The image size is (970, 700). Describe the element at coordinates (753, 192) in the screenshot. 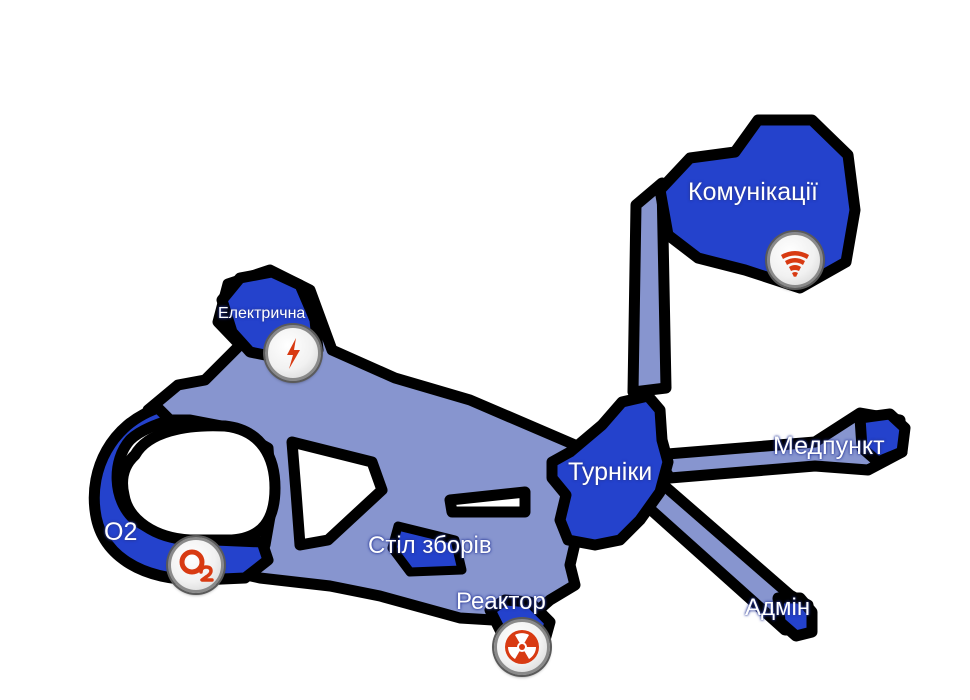

I see `label-communications: Комунікації` at that location.